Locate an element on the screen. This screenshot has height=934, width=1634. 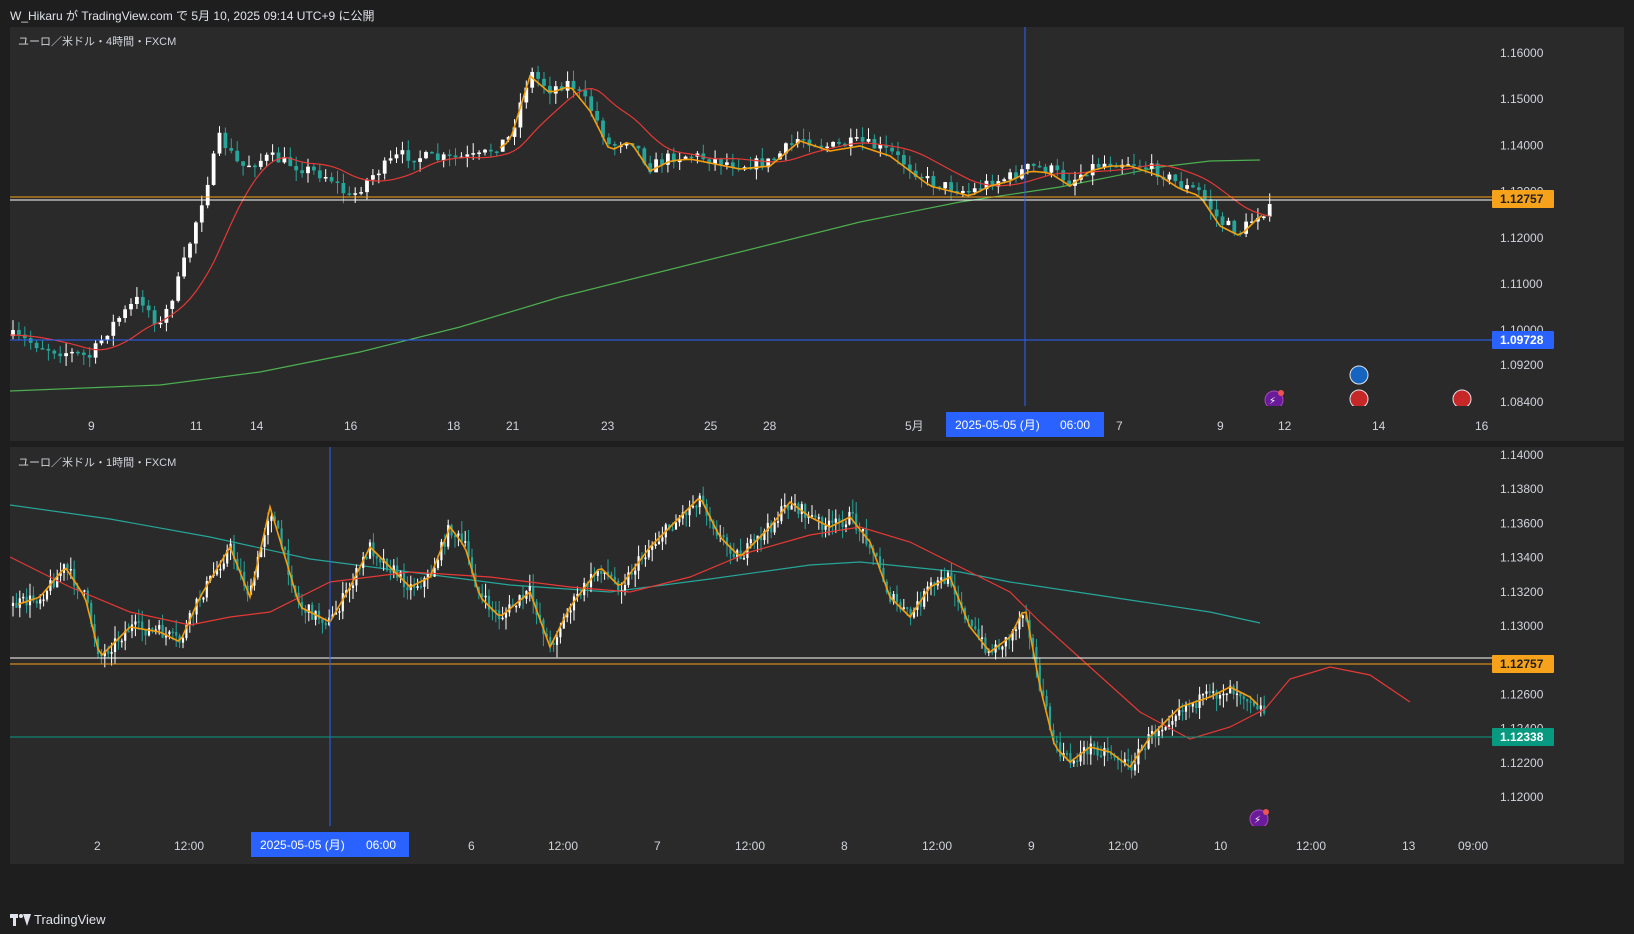
date-tick-label: 12 is located at coordinates (1285, 426).